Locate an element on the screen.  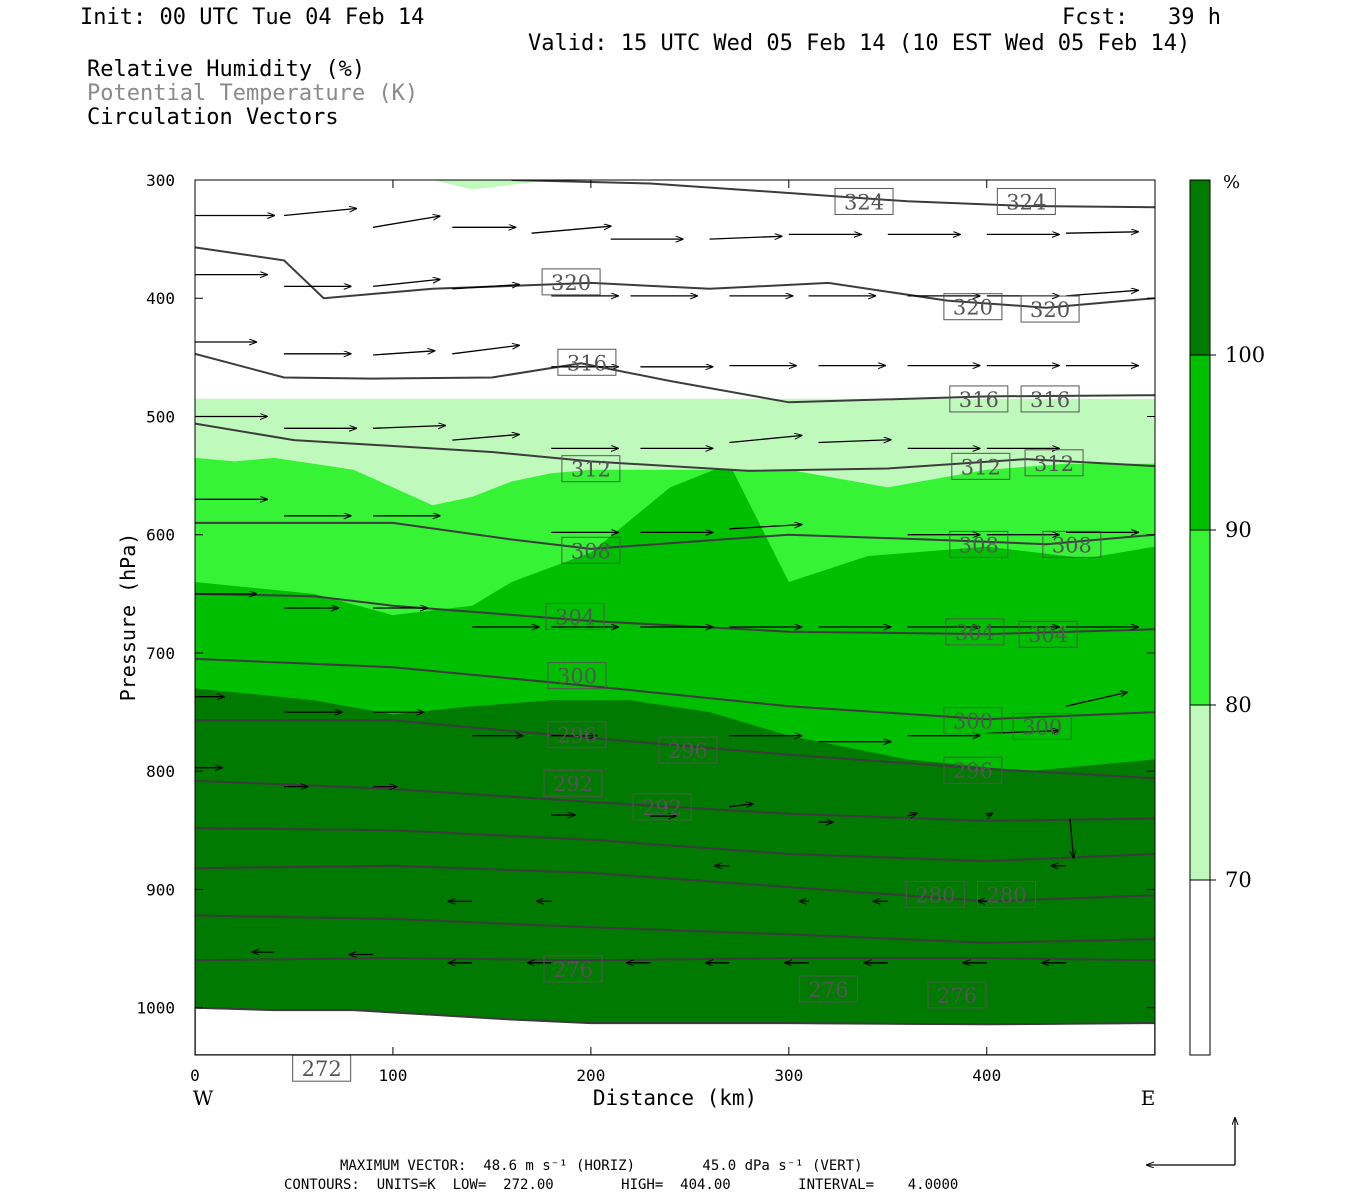
y-tick-label: 300 is located at coordinates (160, 180).